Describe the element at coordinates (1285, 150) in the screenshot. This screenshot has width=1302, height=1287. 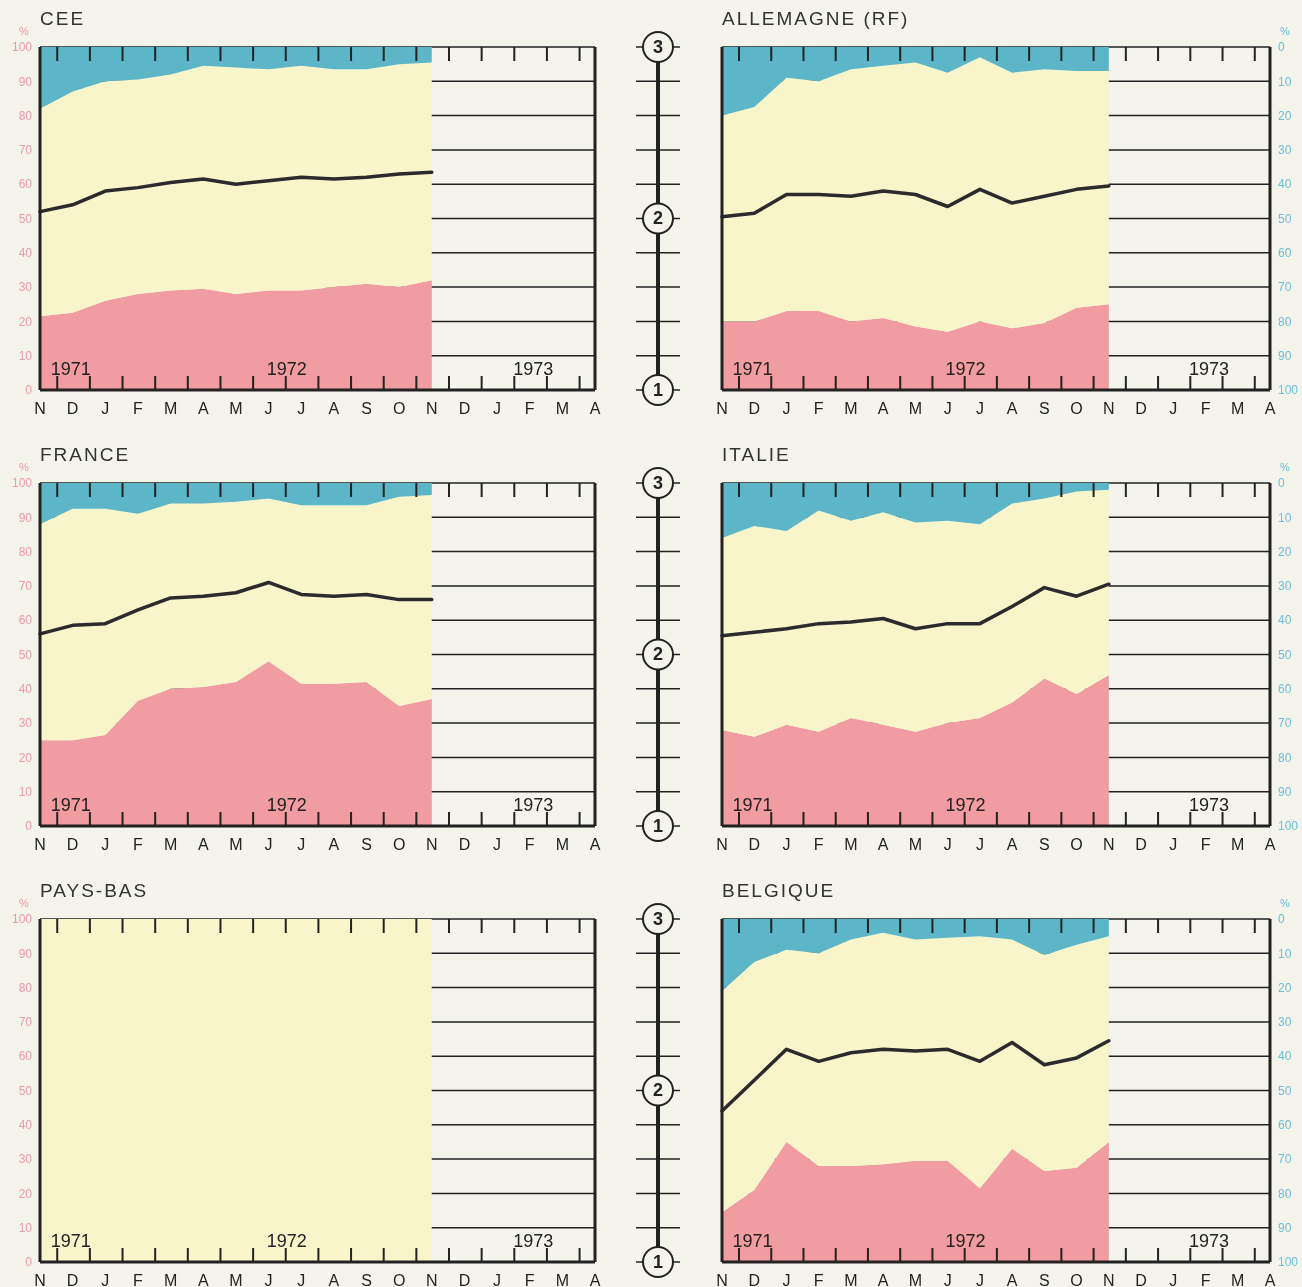
I see `y2-tick-label: 30` at that location.